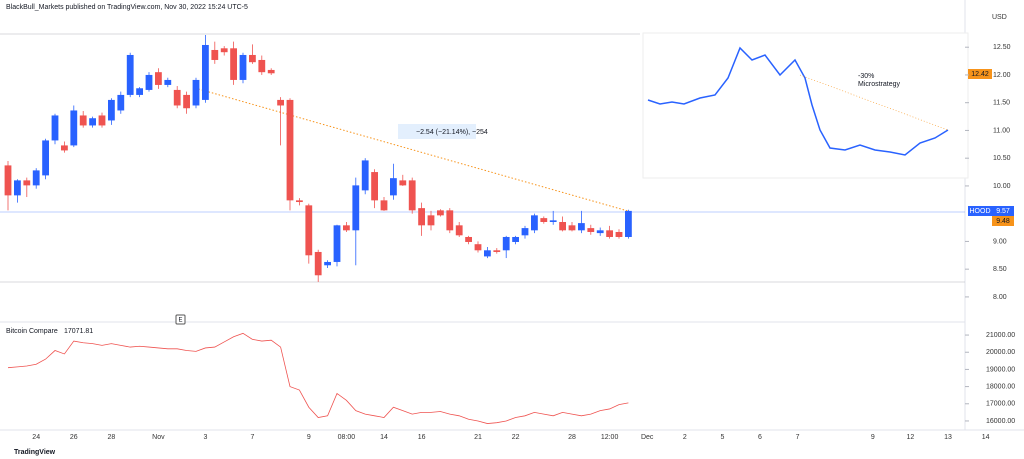 The width and height of the screenshot is (1024, 459). Describe the element at coordinates (1000, 297) in the screenshot. I see `y-tick-label: 8.00` at that location.